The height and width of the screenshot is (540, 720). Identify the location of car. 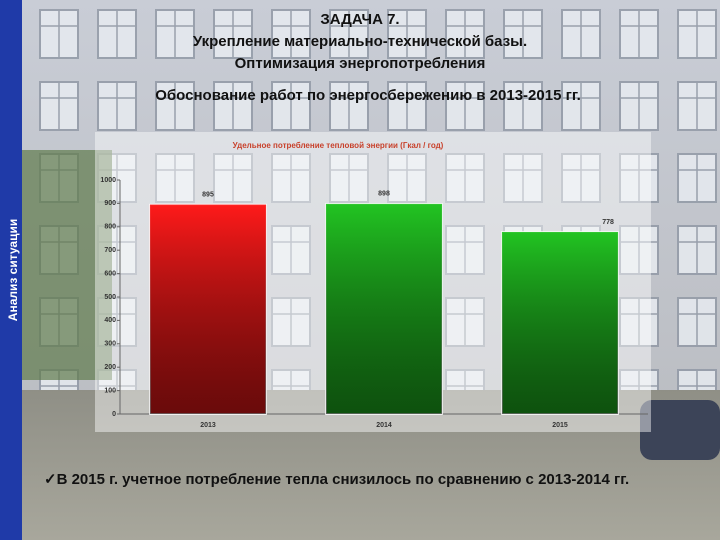
(680, 430).